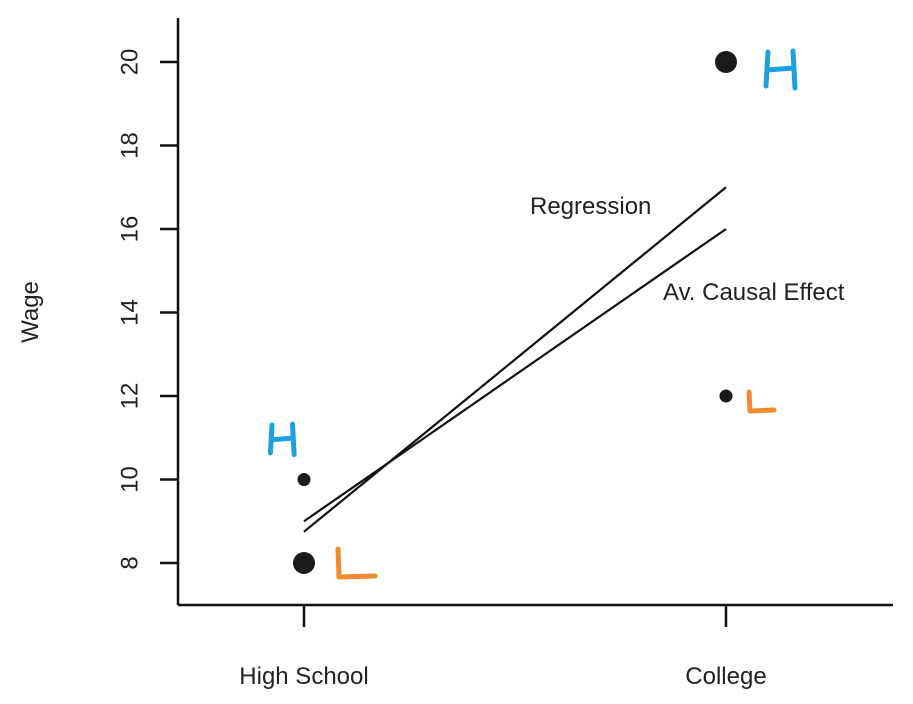  I want to click on y-ticks: 8 10 12 14 16 18 20, so click(147, 309).